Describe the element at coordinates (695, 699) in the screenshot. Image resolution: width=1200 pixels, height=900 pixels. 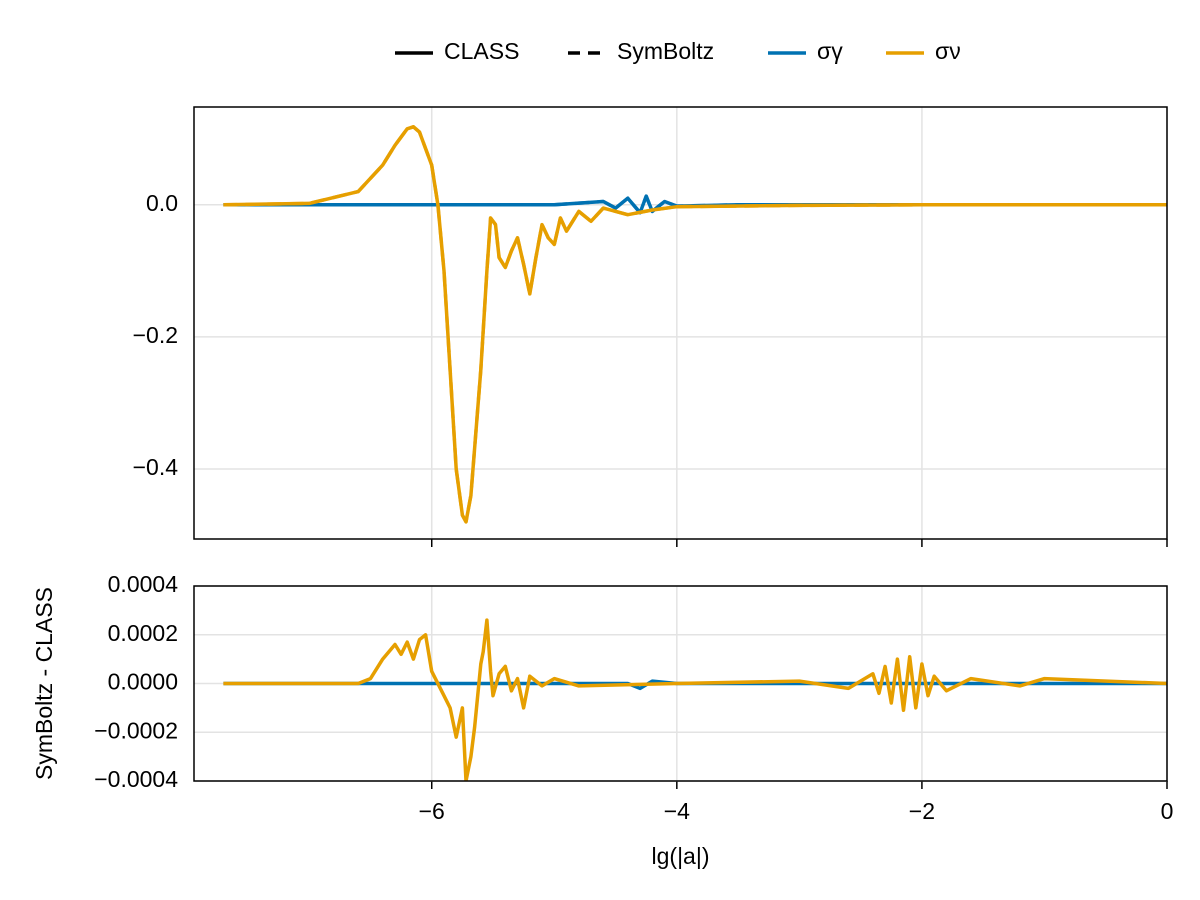
I see `data-line` at that location.